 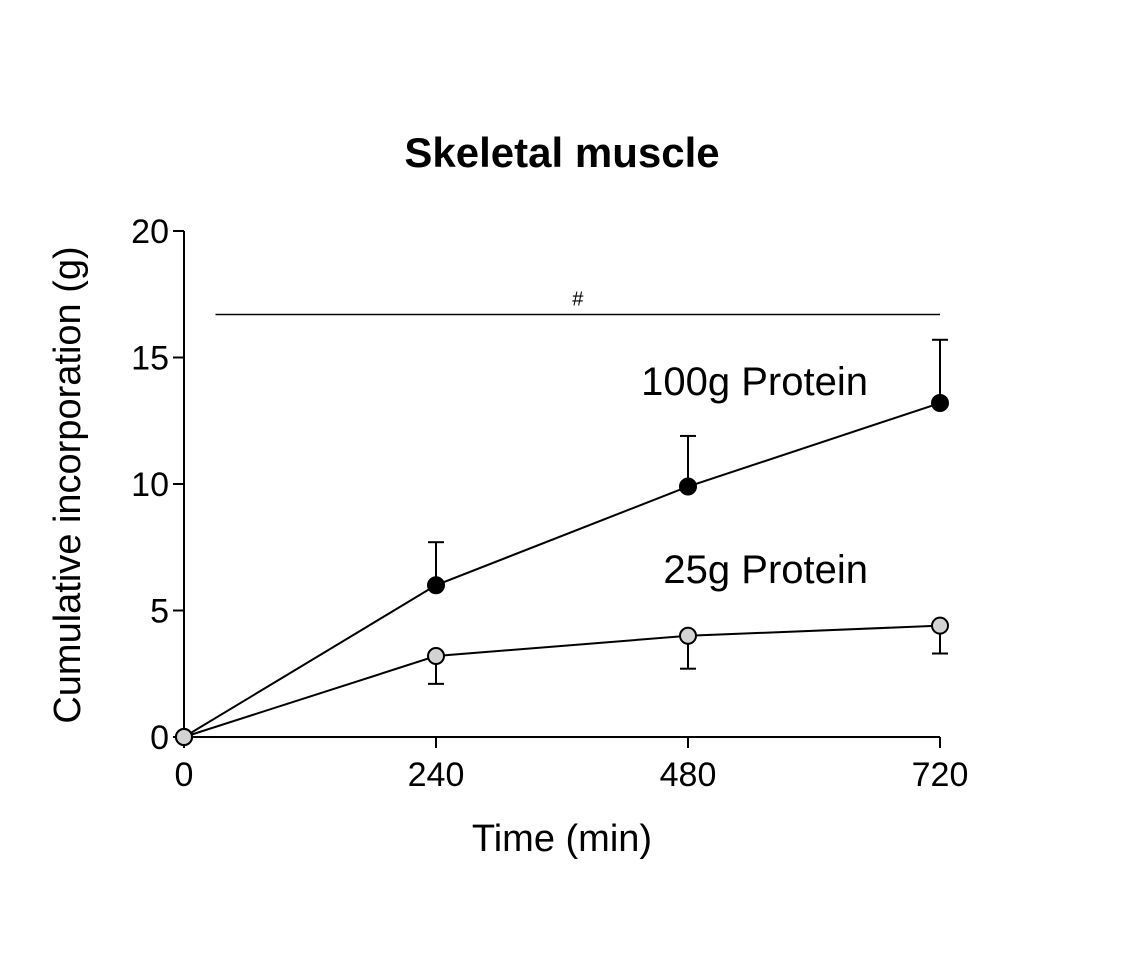 I want to click on significance-annotation: #, so click(x=577, y=302).